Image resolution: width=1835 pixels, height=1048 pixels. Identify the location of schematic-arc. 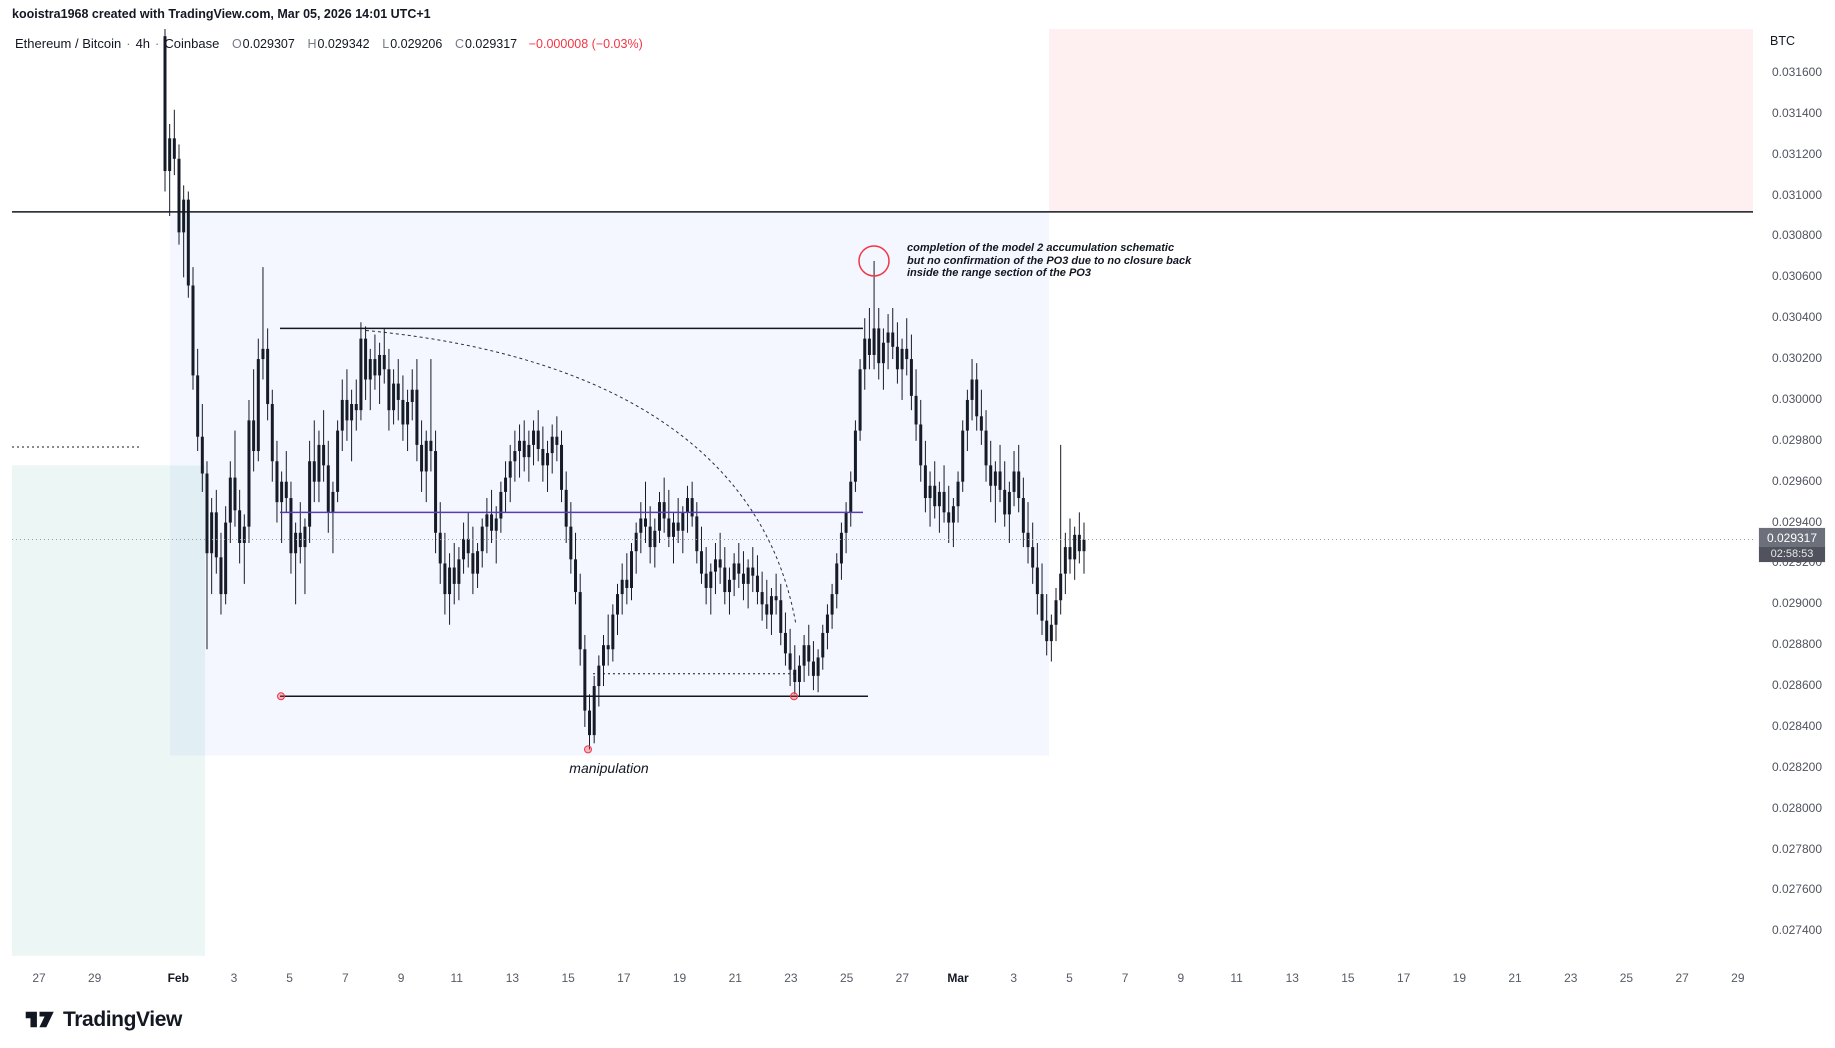
(581, 477).